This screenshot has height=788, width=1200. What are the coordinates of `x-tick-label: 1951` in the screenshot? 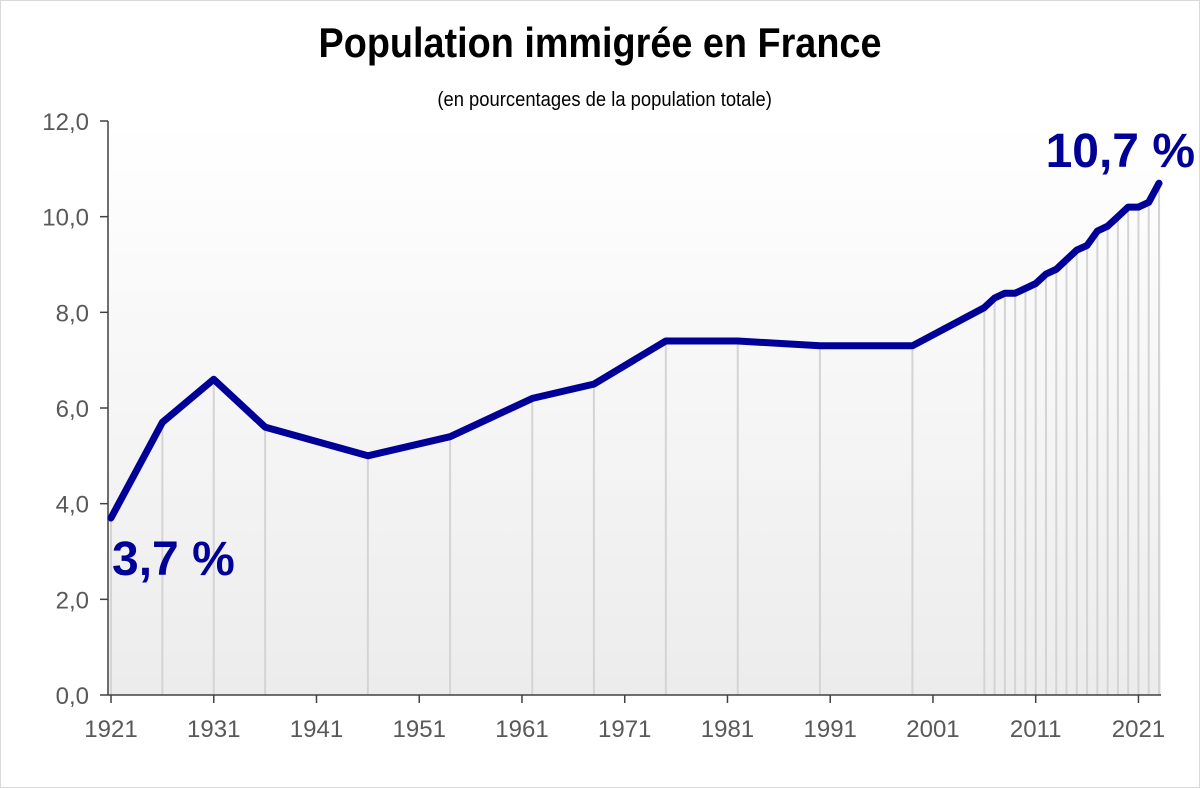 It's located at (419, 729).